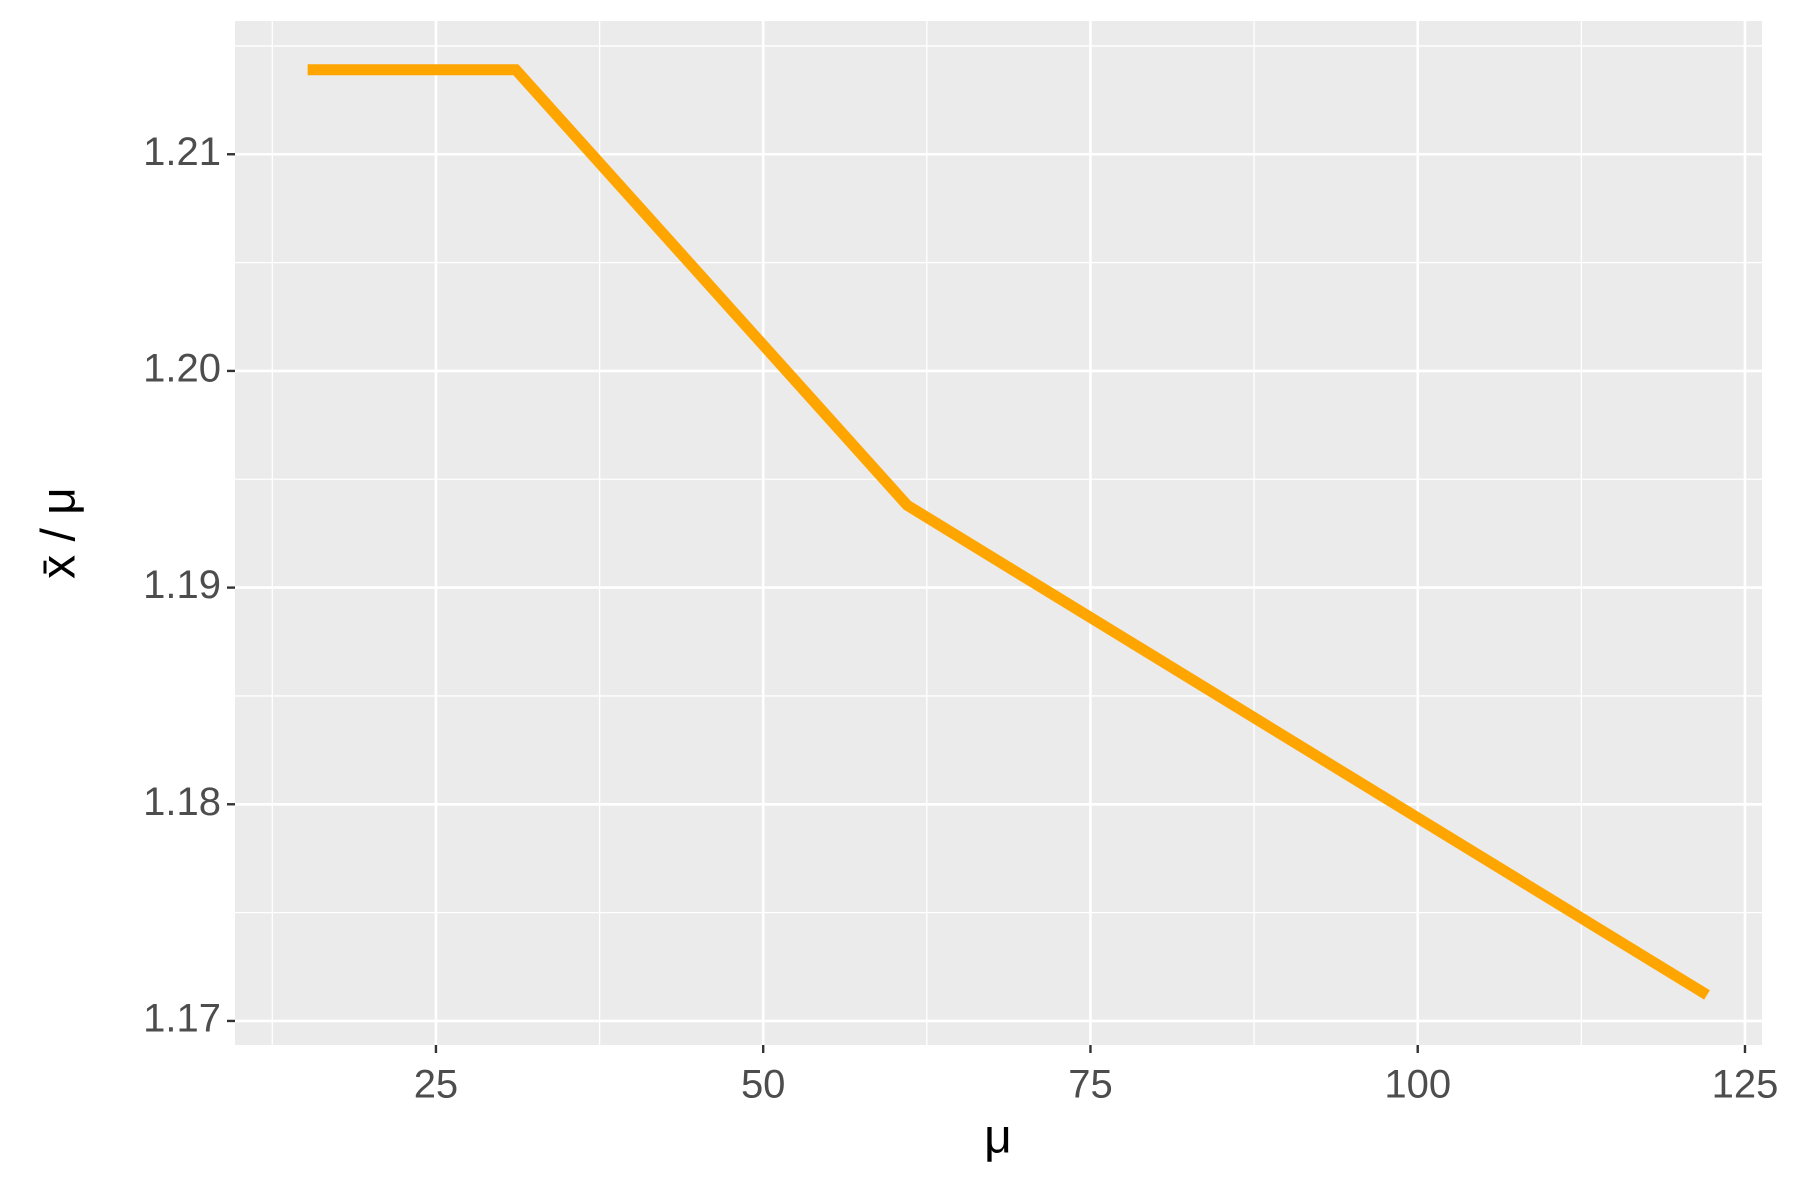 Image resolution: width=1800 pixels, height=1200 pixels. What do you see at coordinates (1090, 1085) in the screenshot?
I see `x-tick-label: 75` at bounding box center [1090, 1085].